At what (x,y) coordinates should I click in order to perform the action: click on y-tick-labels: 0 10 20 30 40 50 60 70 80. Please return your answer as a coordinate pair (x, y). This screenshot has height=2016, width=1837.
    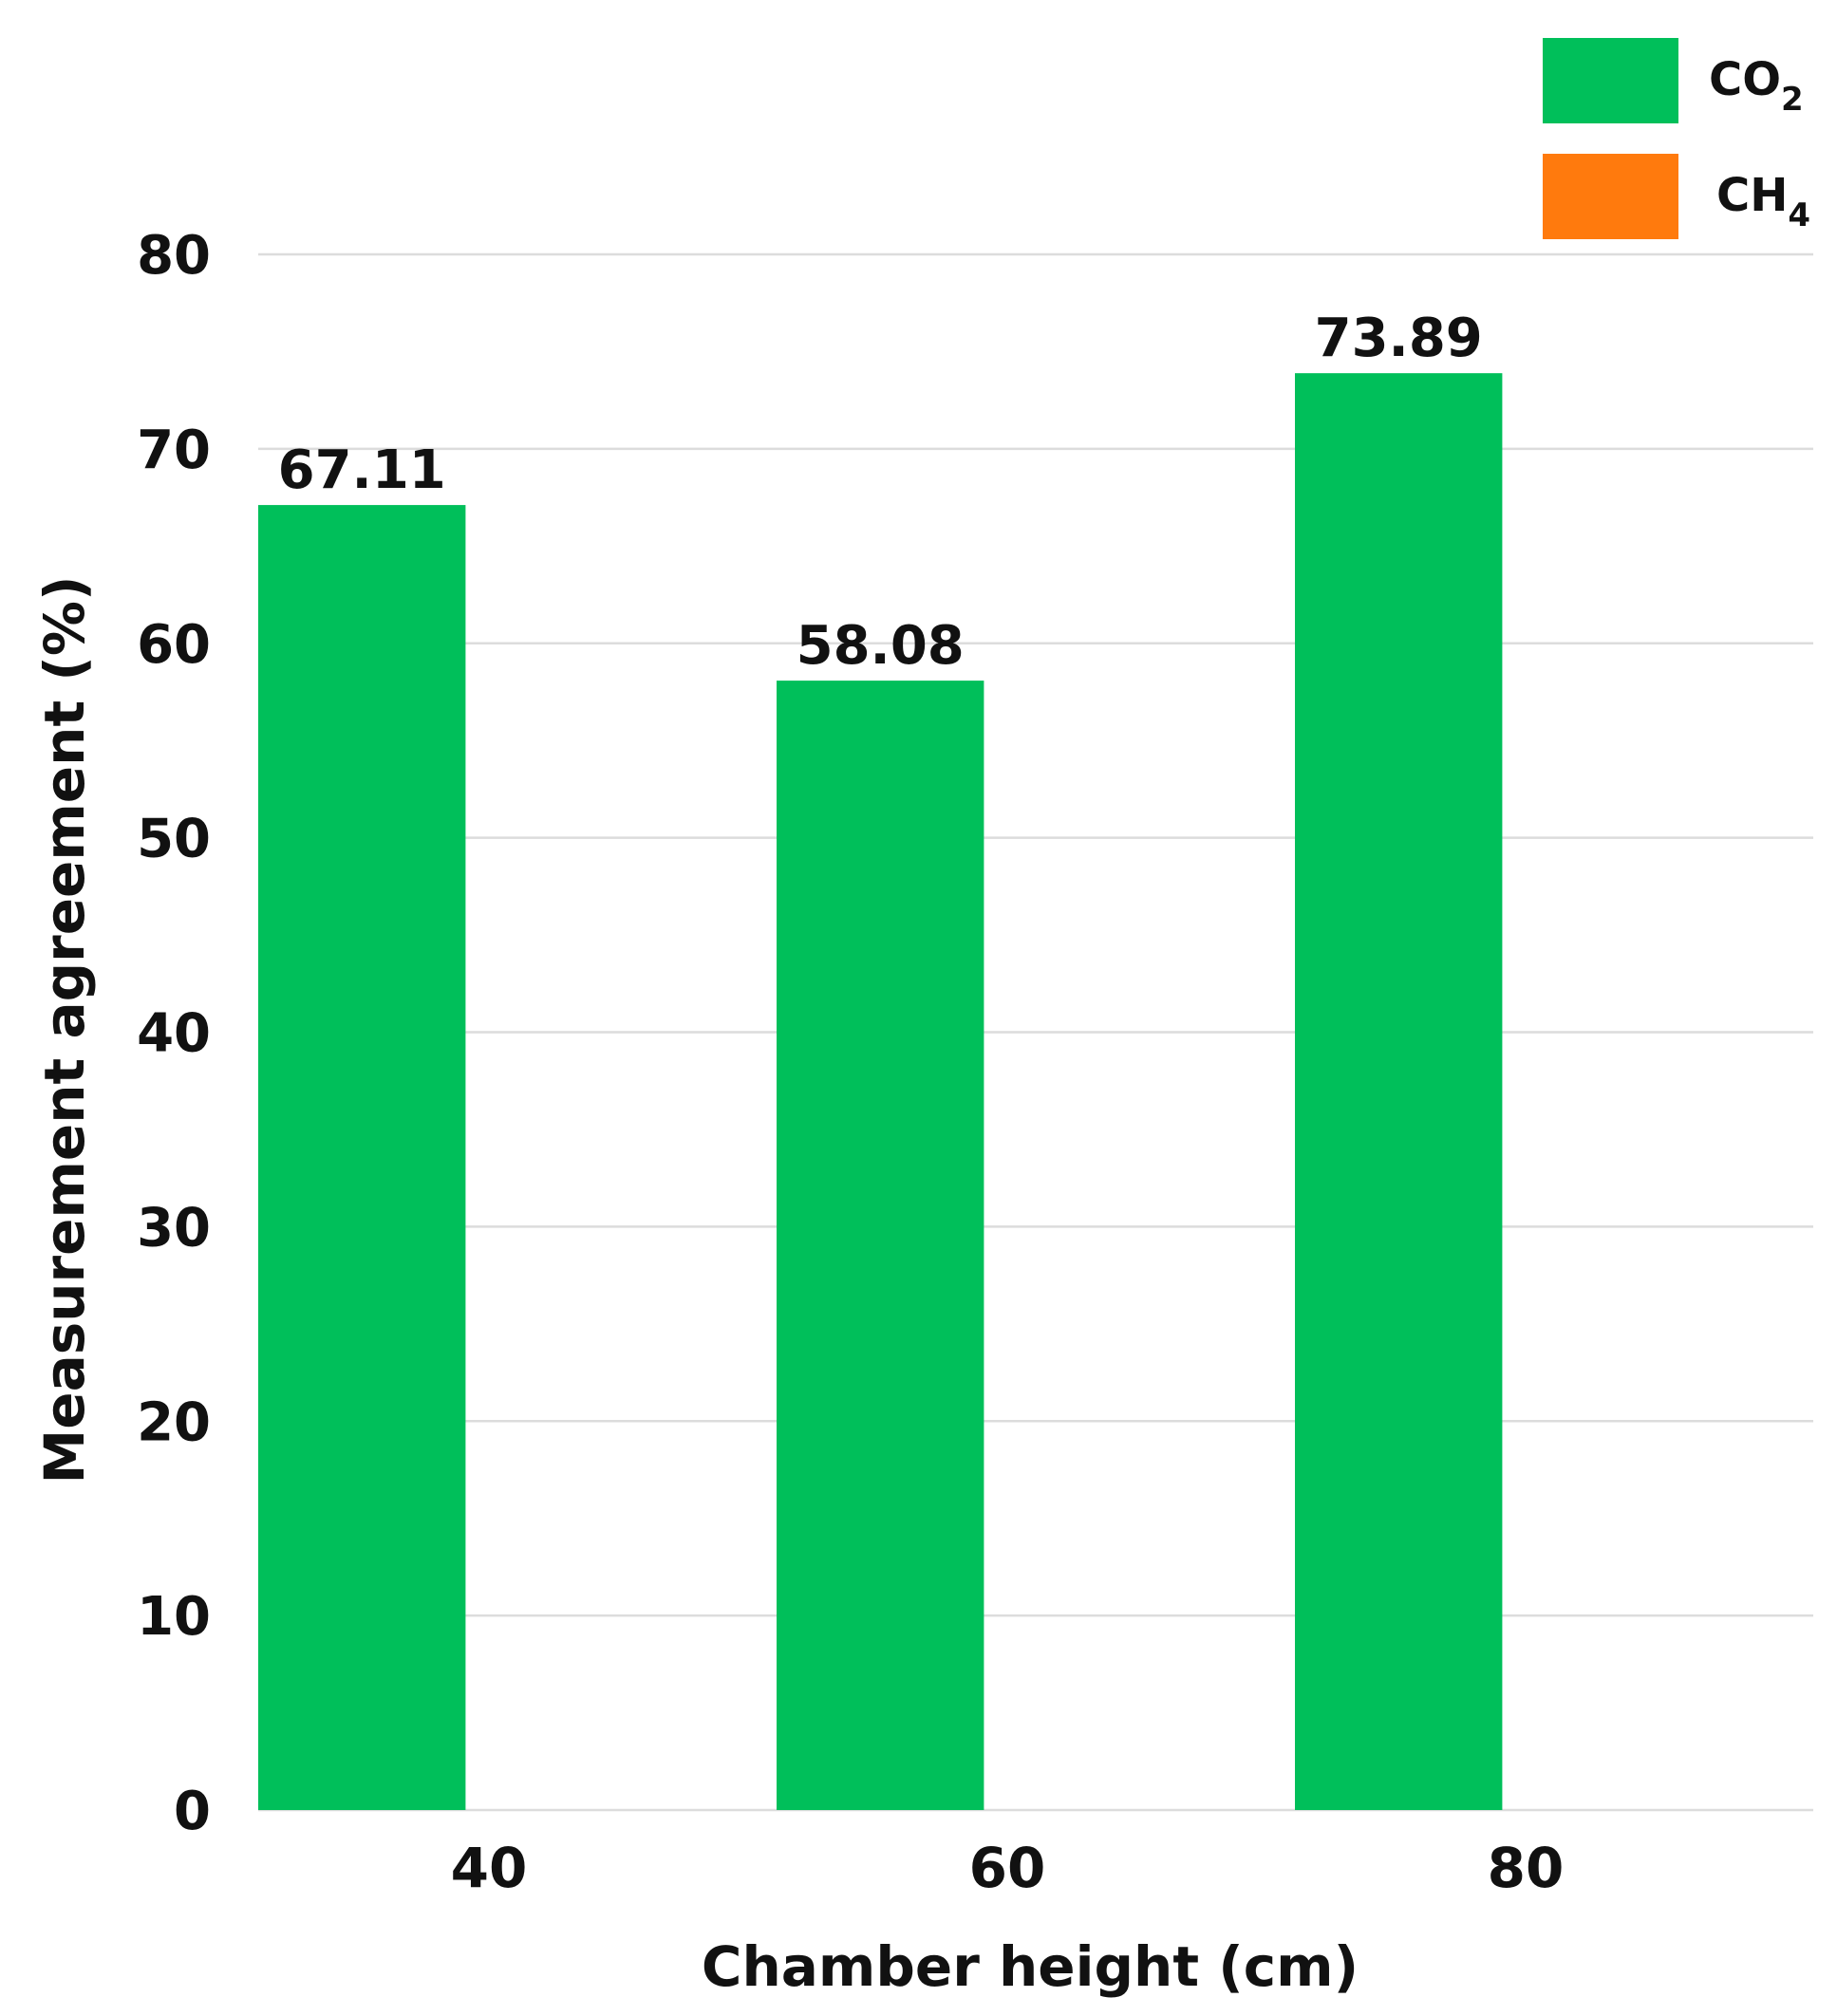
    Looking at the image, I should click on (174, 1034).